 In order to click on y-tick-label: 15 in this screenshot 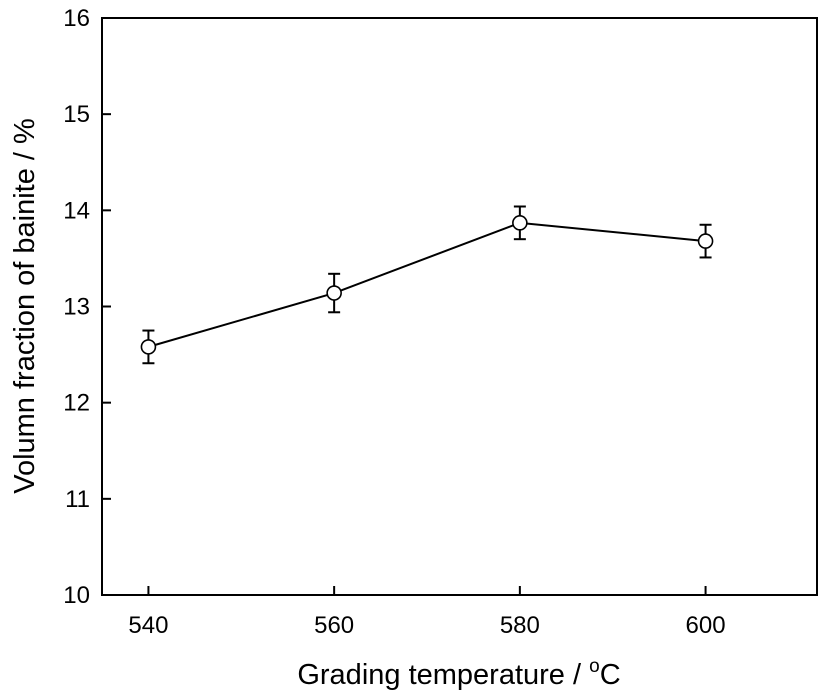, I will do `click(76, 114)`.